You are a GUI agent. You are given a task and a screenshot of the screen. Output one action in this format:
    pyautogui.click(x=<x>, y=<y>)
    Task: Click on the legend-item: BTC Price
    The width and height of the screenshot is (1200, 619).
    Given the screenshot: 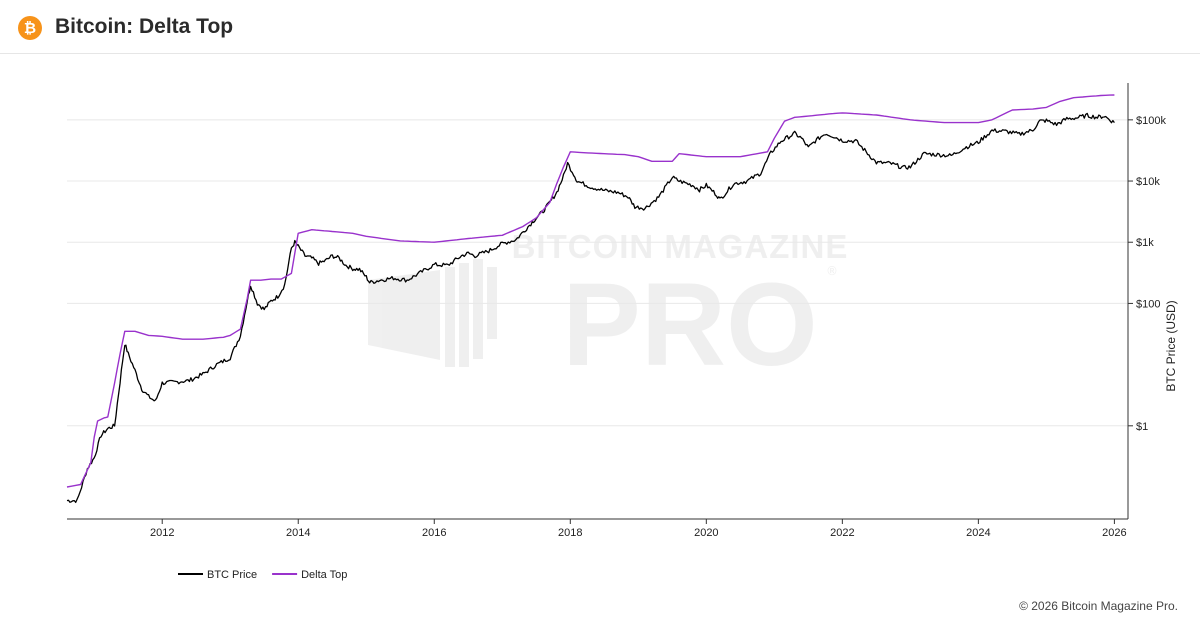 What is the action you would take?
    pyautogui.click(x=217, y=575)
    